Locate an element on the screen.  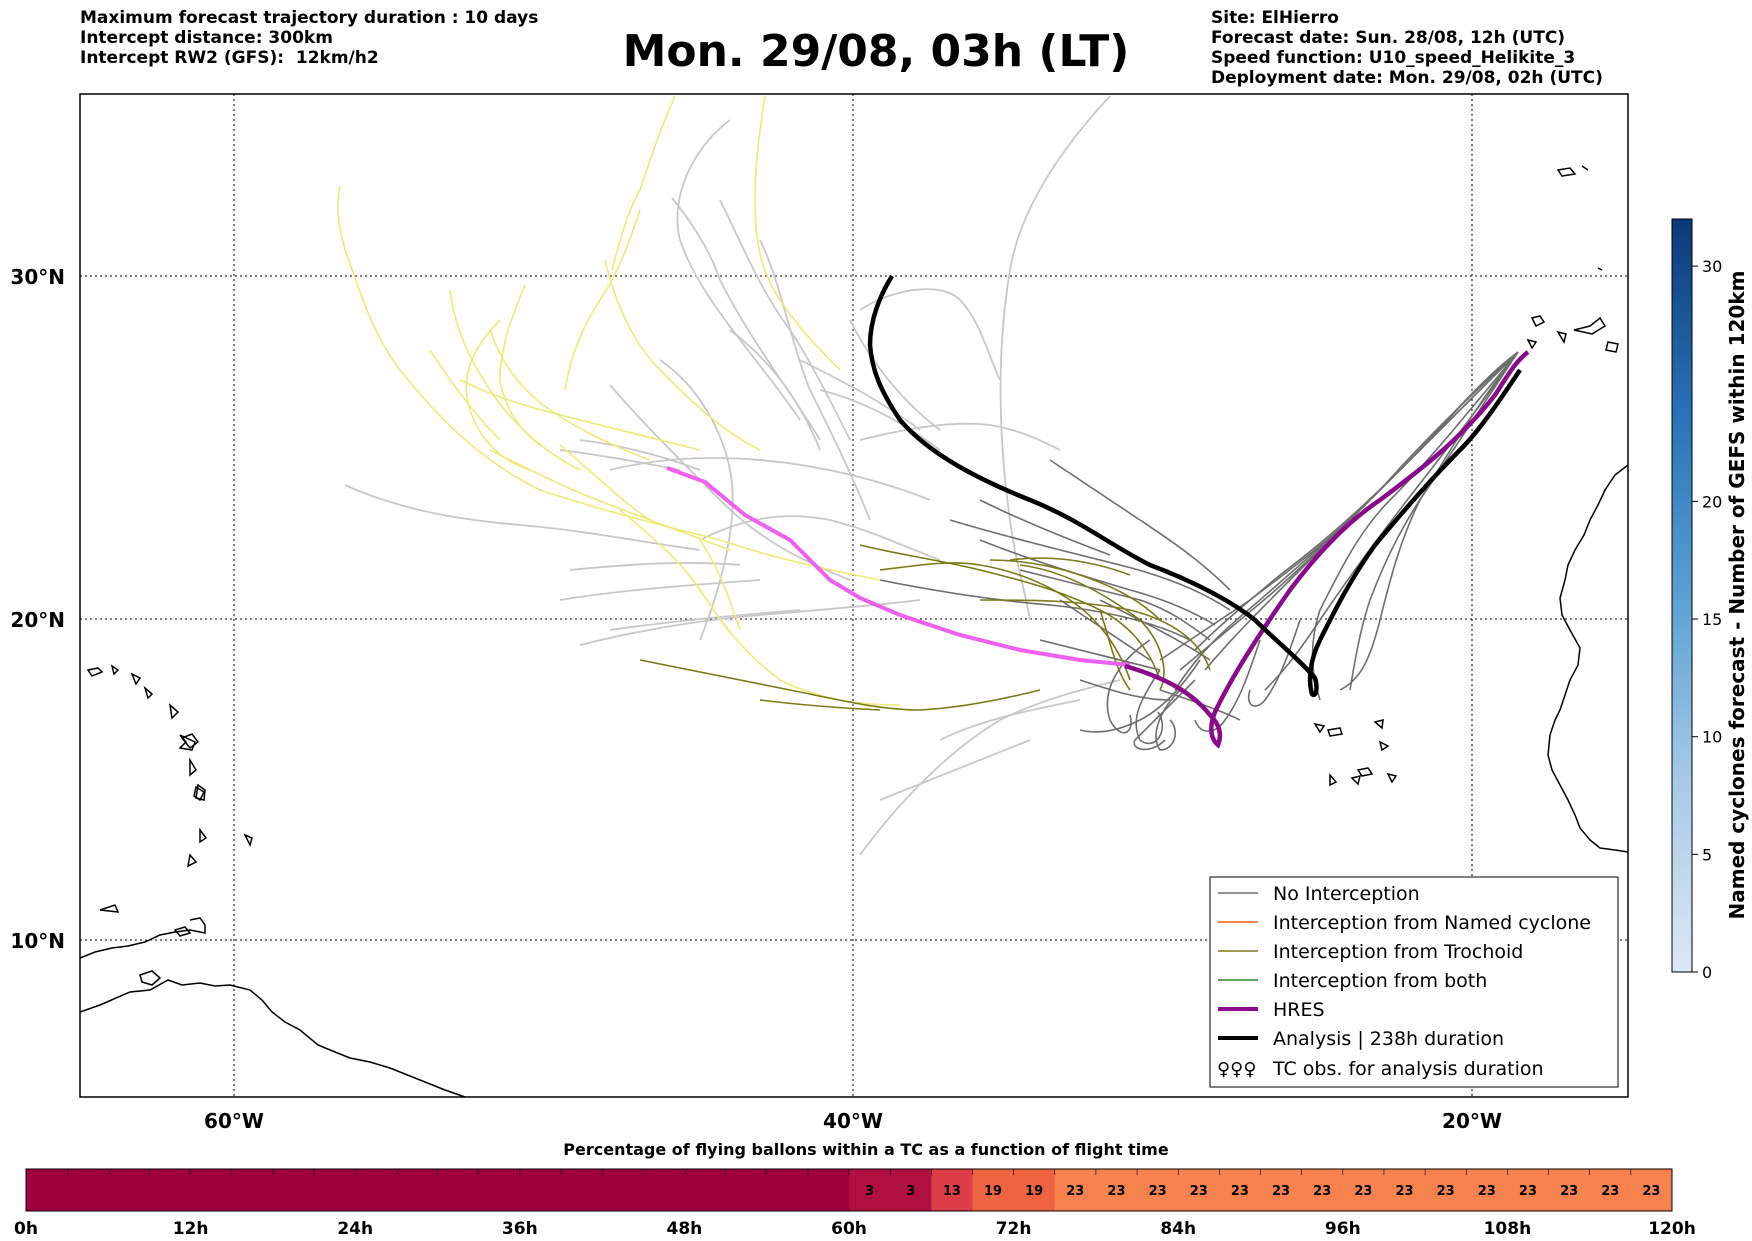
no-interception-tracks is located at coordinates (1199, 551).